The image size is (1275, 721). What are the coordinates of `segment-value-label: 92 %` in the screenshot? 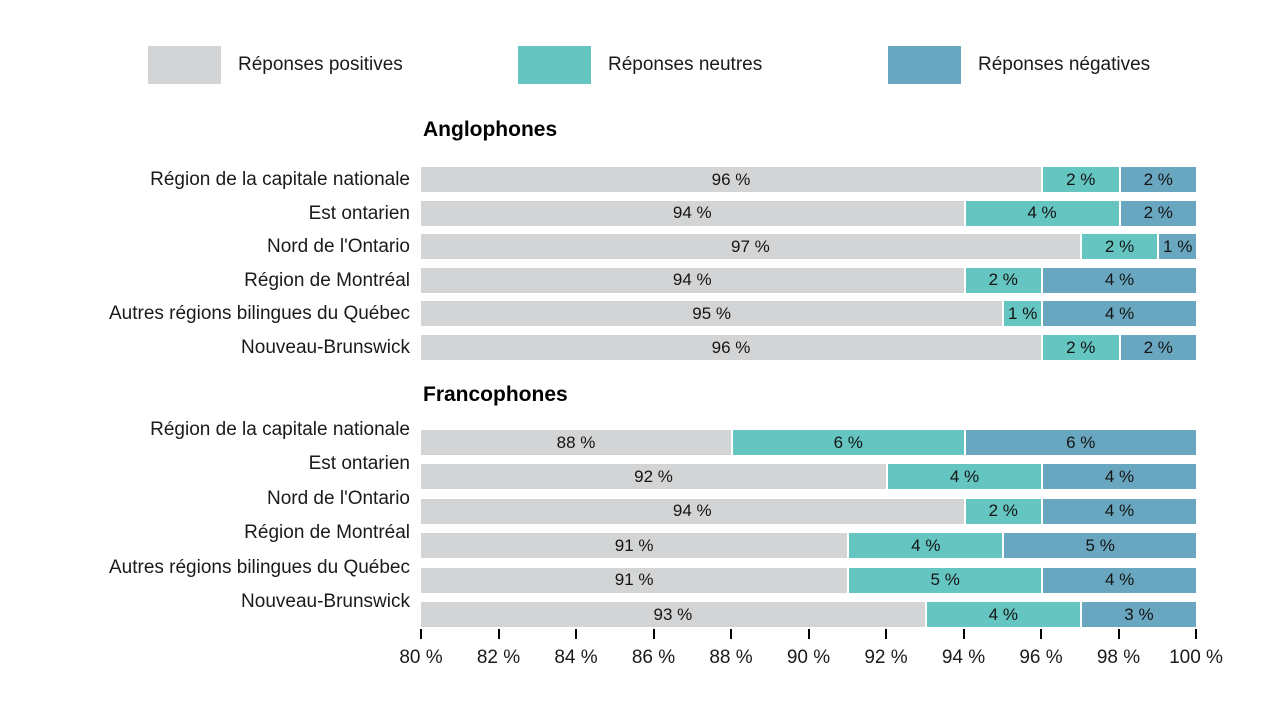 It's located at (653, 476).